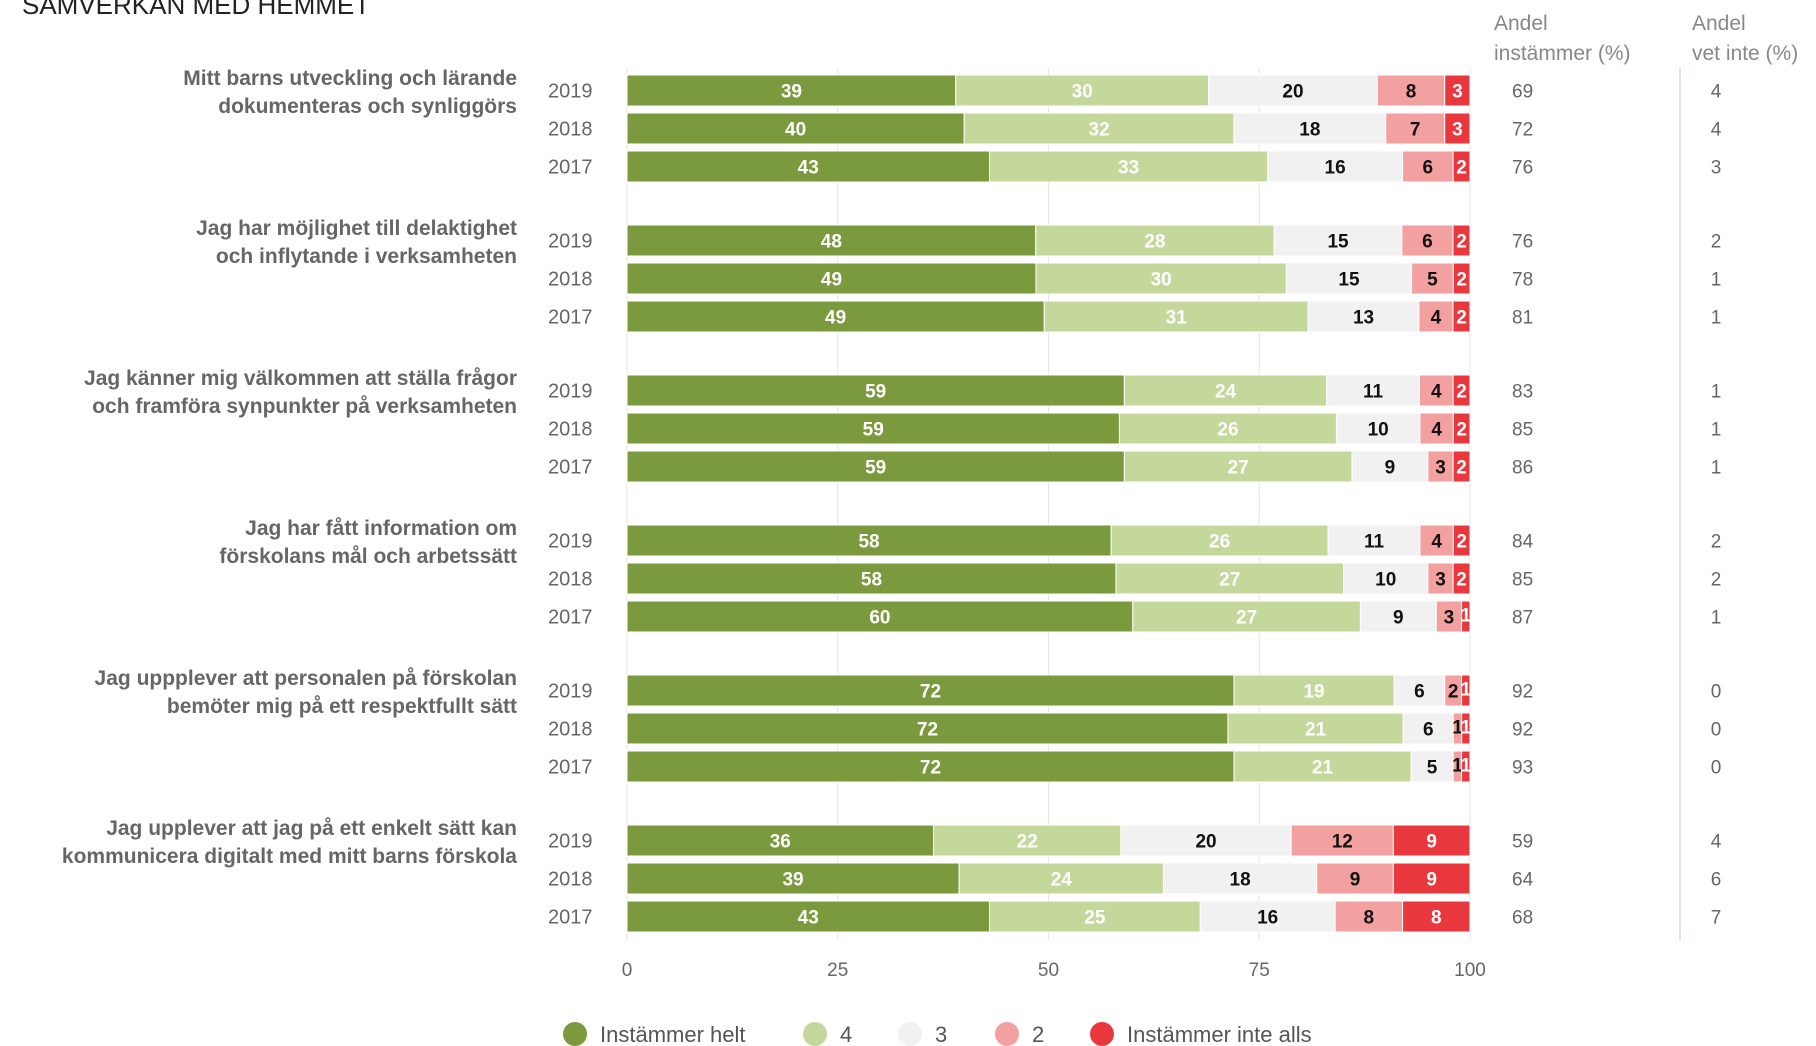  What do you see at coordinates (1259, 970) in the screenshot?
I see `x-tick-label: 75` at bounding box center [1259, 970].